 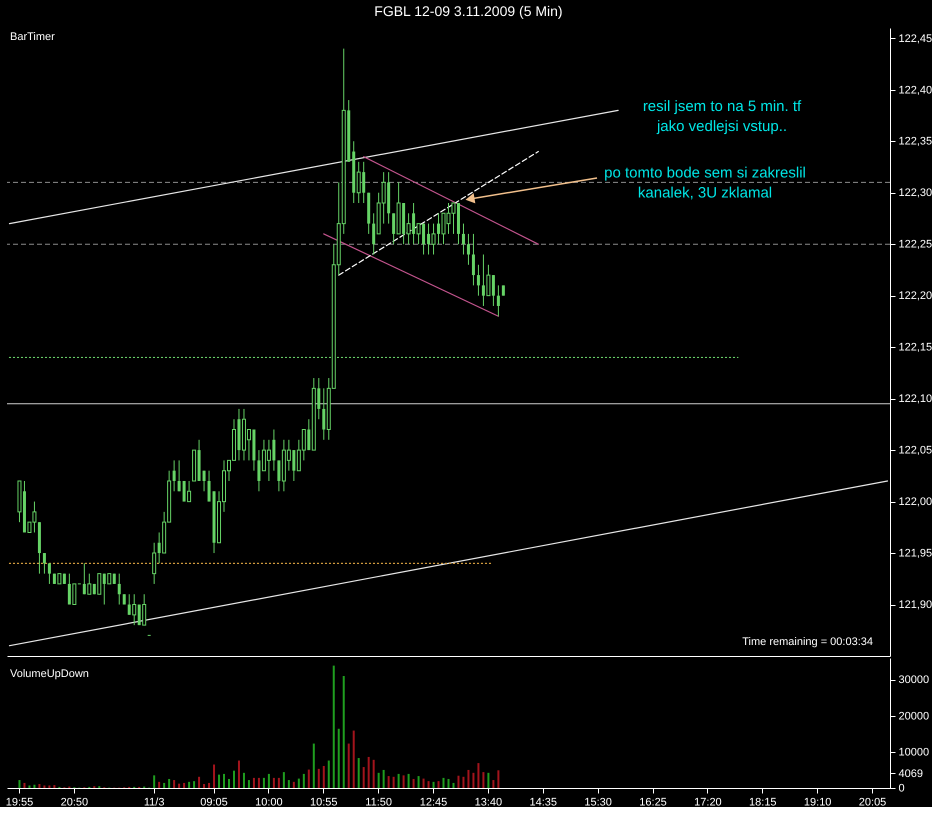 I want to click on y-tick-label: 30000, so click(x=914, y=680).